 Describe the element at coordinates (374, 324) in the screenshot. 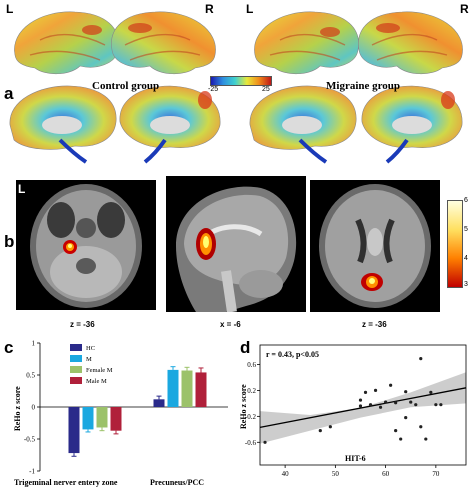

I see `slice-3-coordinate: z = -36` at that location.